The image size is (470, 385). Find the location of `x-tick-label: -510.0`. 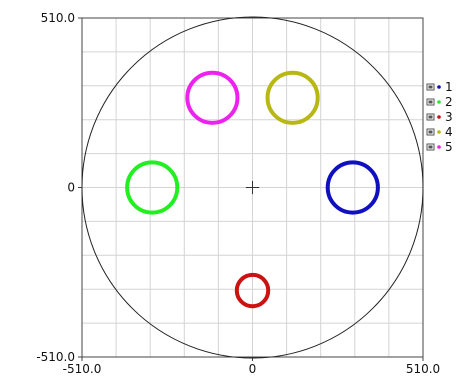

x-tick-label: -510.0 is located at coordinates (82, 369).